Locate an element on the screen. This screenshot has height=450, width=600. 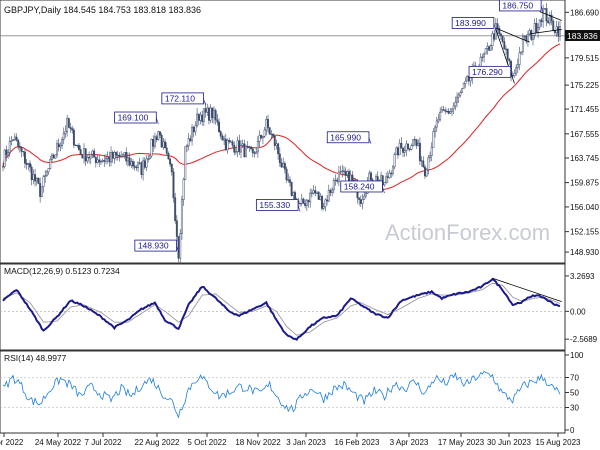
annotation-label: 165.990 is located at coordinates (345, 137).